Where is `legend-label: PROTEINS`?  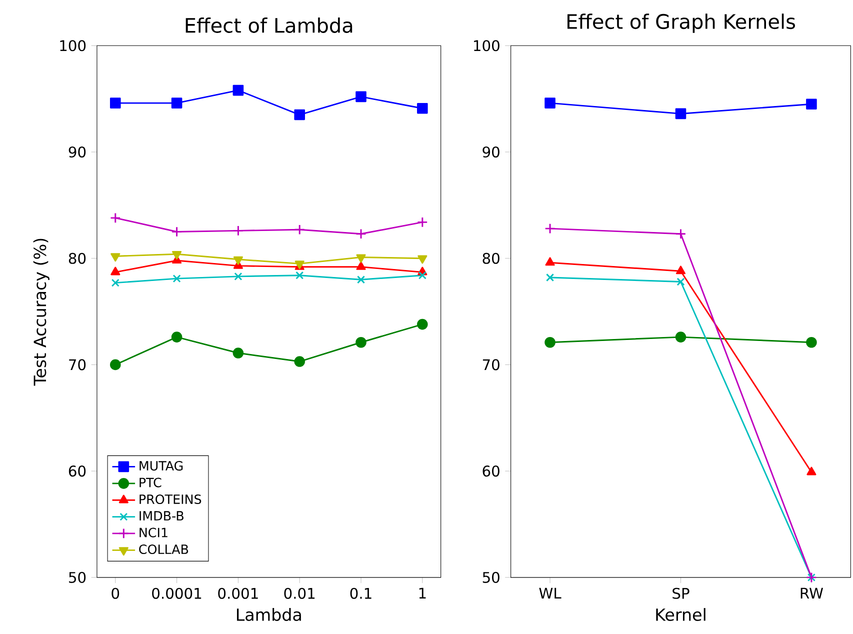 legend-label: PROTEINS is located at coordinates (171, 499).